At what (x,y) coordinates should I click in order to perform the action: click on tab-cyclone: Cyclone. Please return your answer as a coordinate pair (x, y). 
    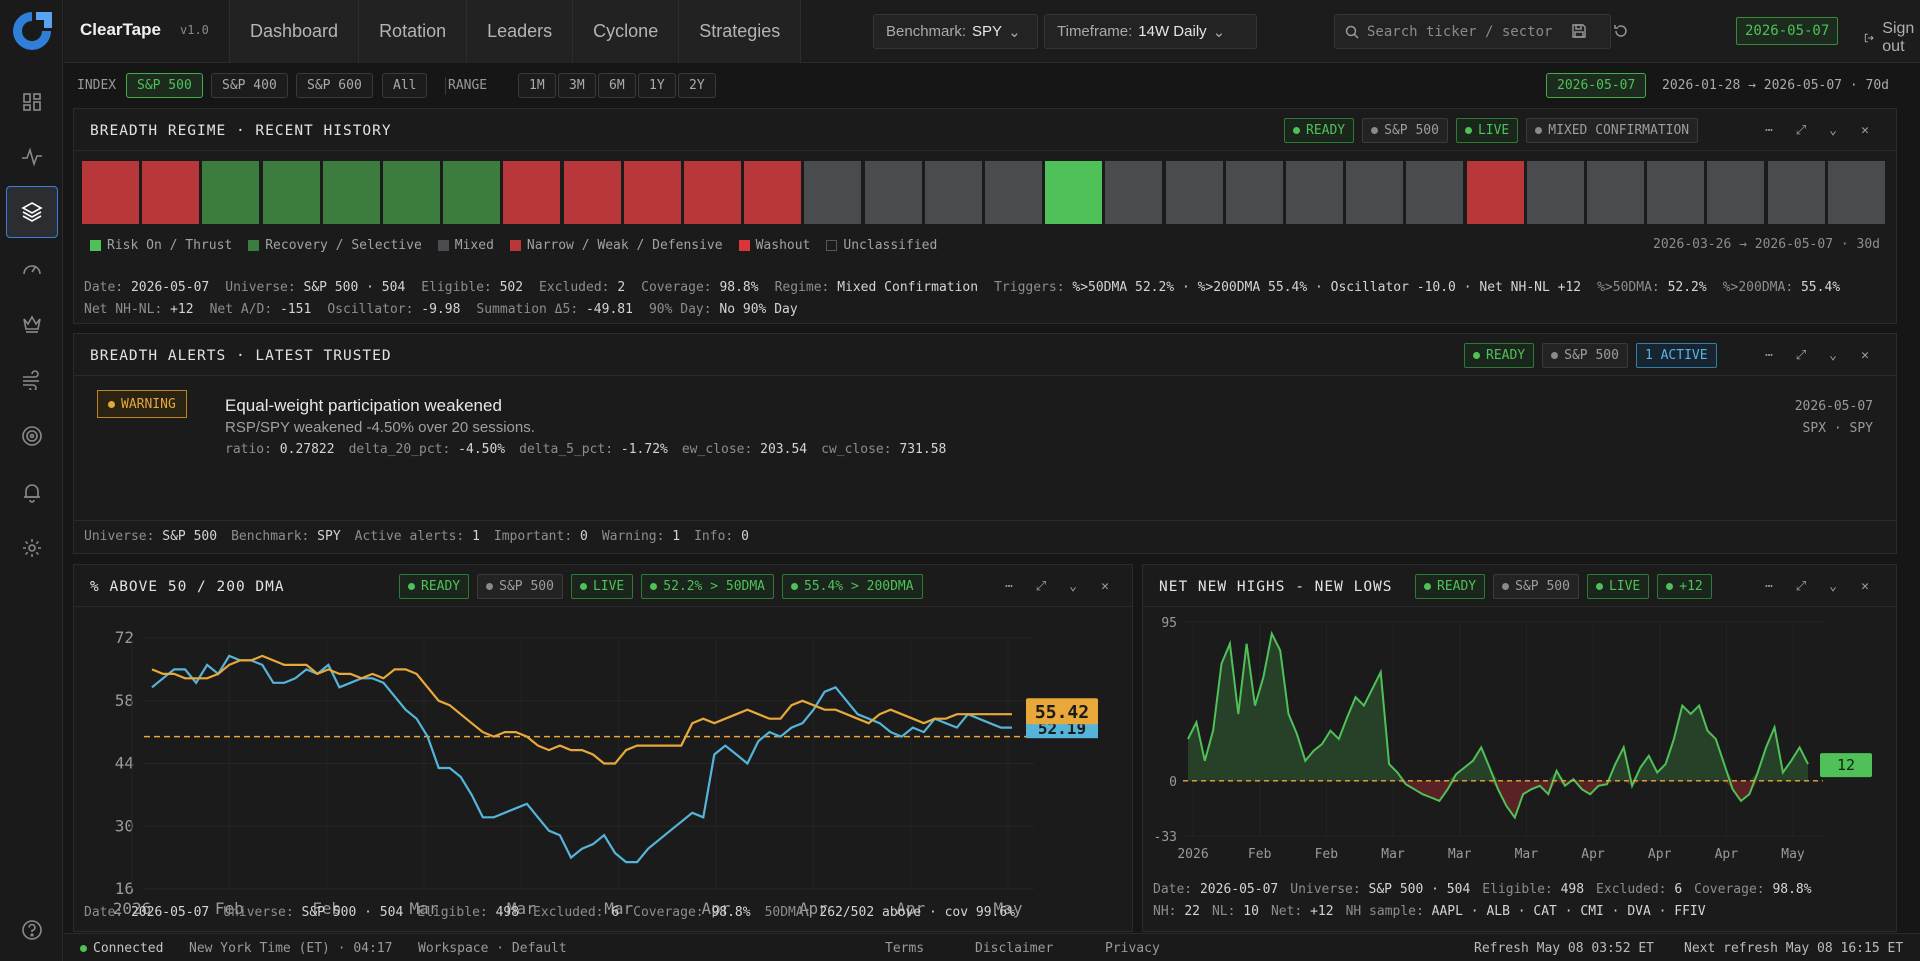
    Looking at the image, I should click on (625, 31).